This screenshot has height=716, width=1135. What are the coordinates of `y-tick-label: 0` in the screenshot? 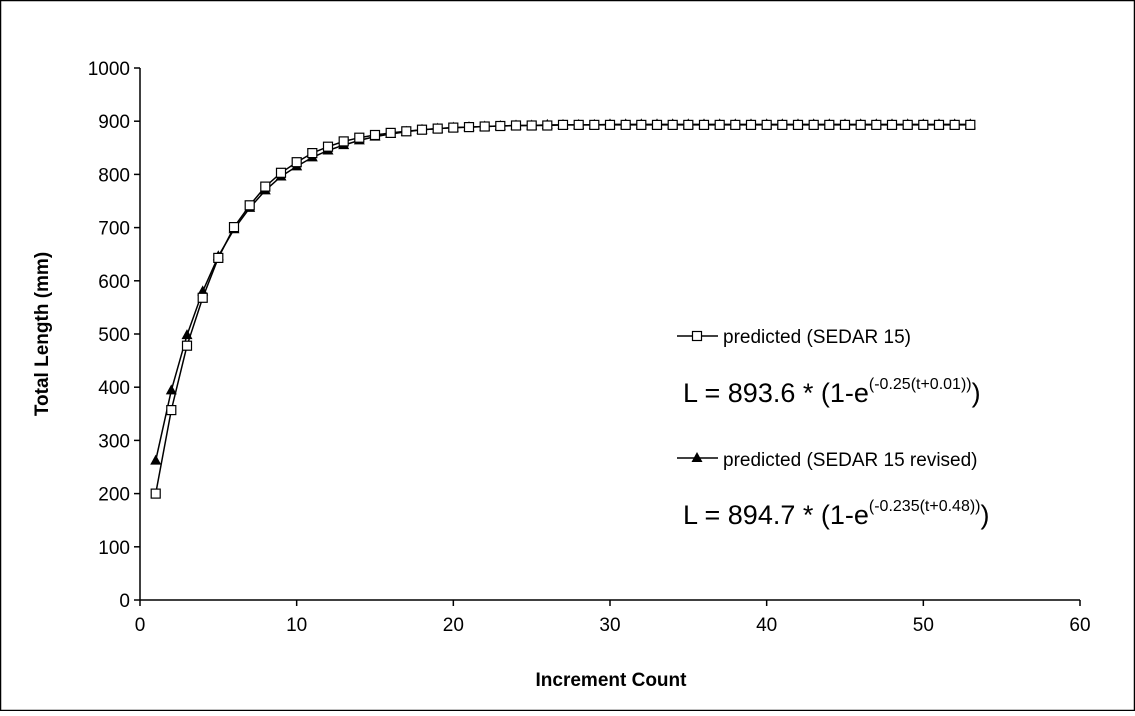 It's located at (124, 601).